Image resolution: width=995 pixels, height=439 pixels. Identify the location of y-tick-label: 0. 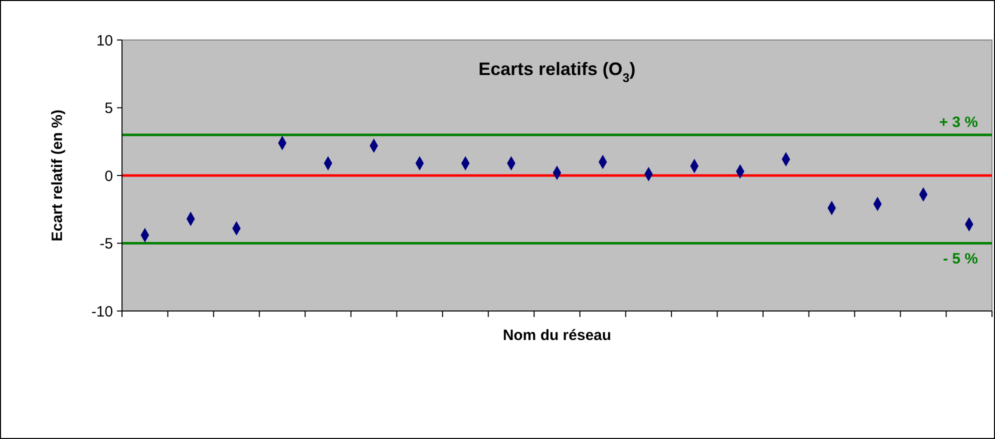
(108, 176).